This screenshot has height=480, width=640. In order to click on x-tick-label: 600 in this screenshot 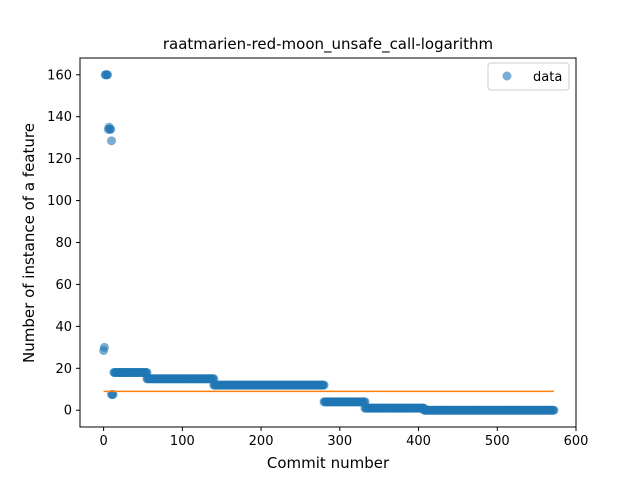, I will do `click(576, 441)`.